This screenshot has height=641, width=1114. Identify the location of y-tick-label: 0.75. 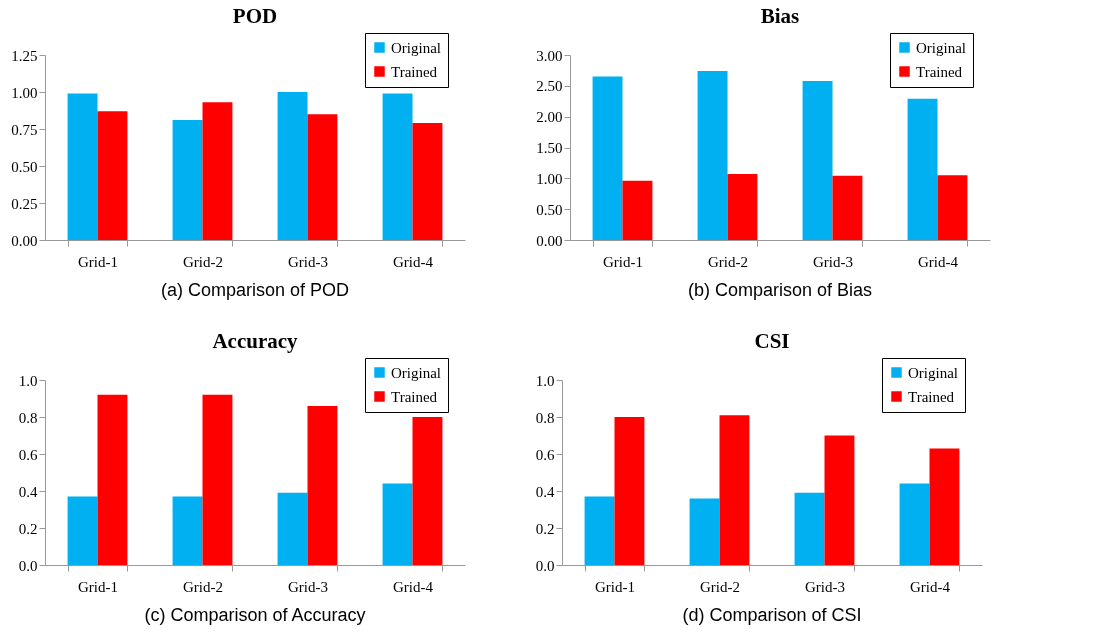
(24, 129).